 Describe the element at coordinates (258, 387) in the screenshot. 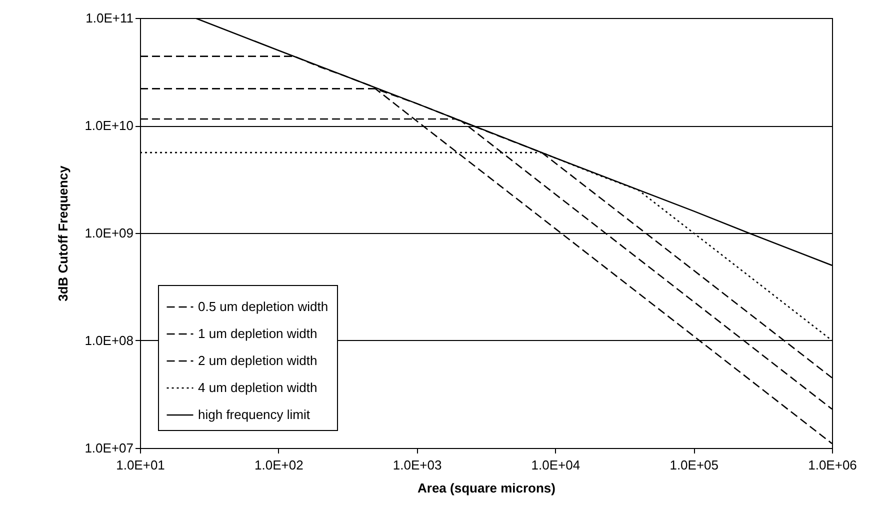

I see `legend-label: 4 um depletion width` at that location.